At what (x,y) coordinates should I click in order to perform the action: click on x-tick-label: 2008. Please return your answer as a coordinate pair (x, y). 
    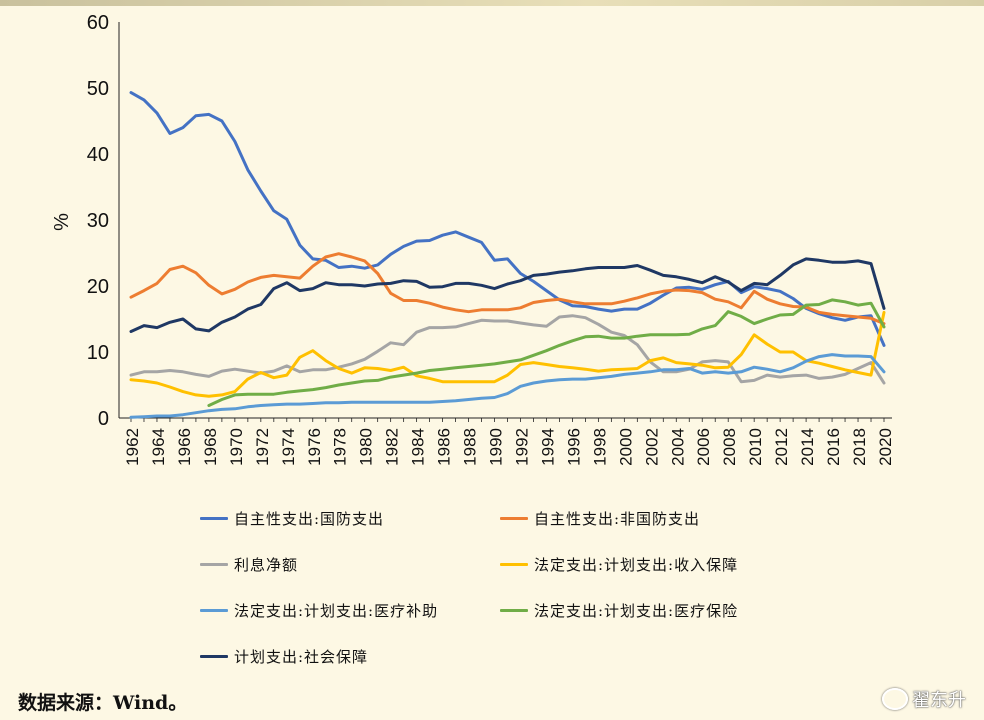
    Looking at the image, I should click on (729, 447).